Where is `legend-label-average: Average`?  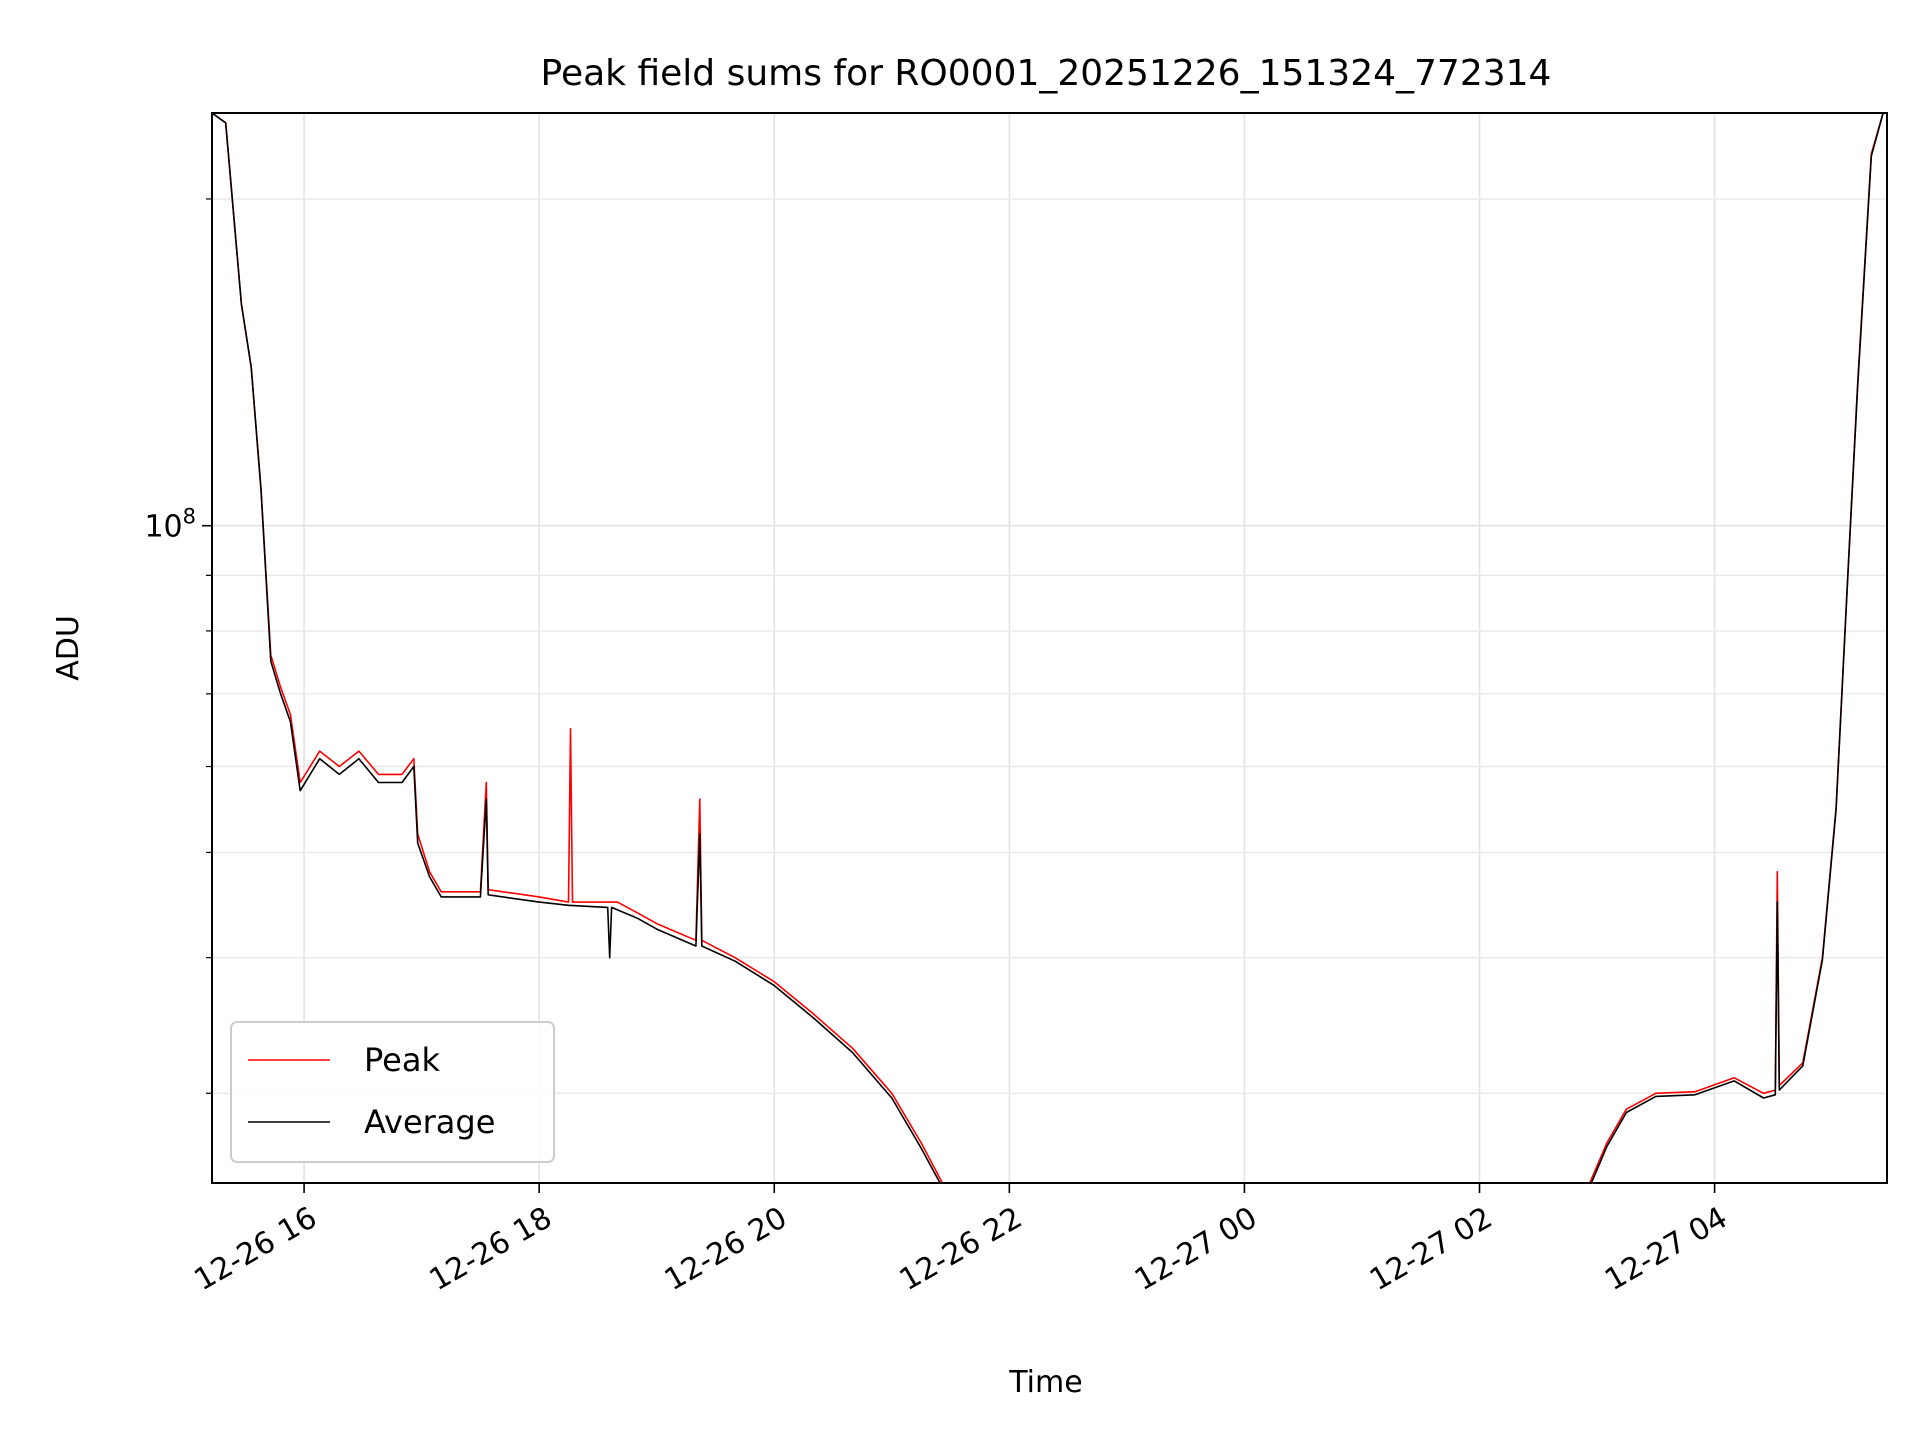 legend-label-average: Average is located at coordinates (429, 1122).